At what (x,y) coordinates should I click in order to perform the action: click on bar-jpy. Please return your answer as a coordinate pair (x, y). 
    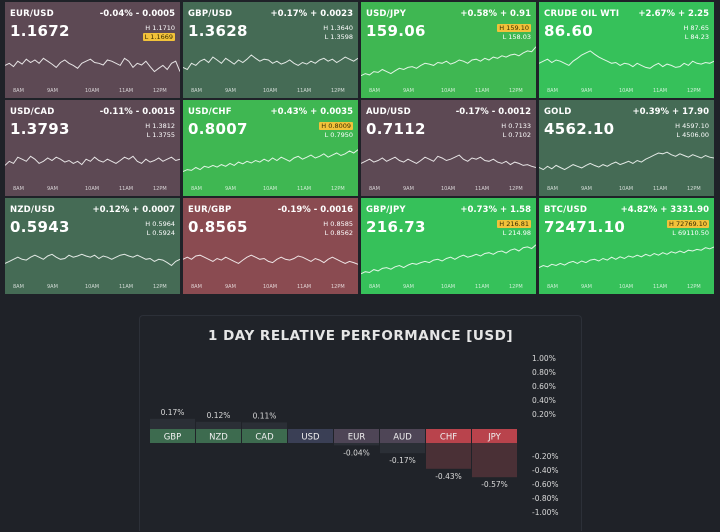
    Looking at the image, I should click on (494, 460).